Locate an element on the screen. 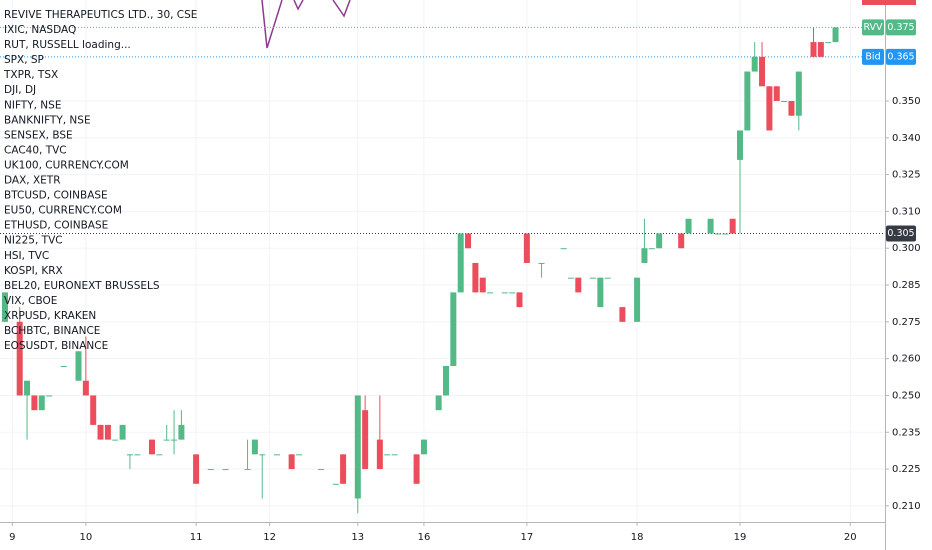 The height and width of the screenshot is (550, 932). y-tick-label: 0.340 is located at coordinates (906, 138).